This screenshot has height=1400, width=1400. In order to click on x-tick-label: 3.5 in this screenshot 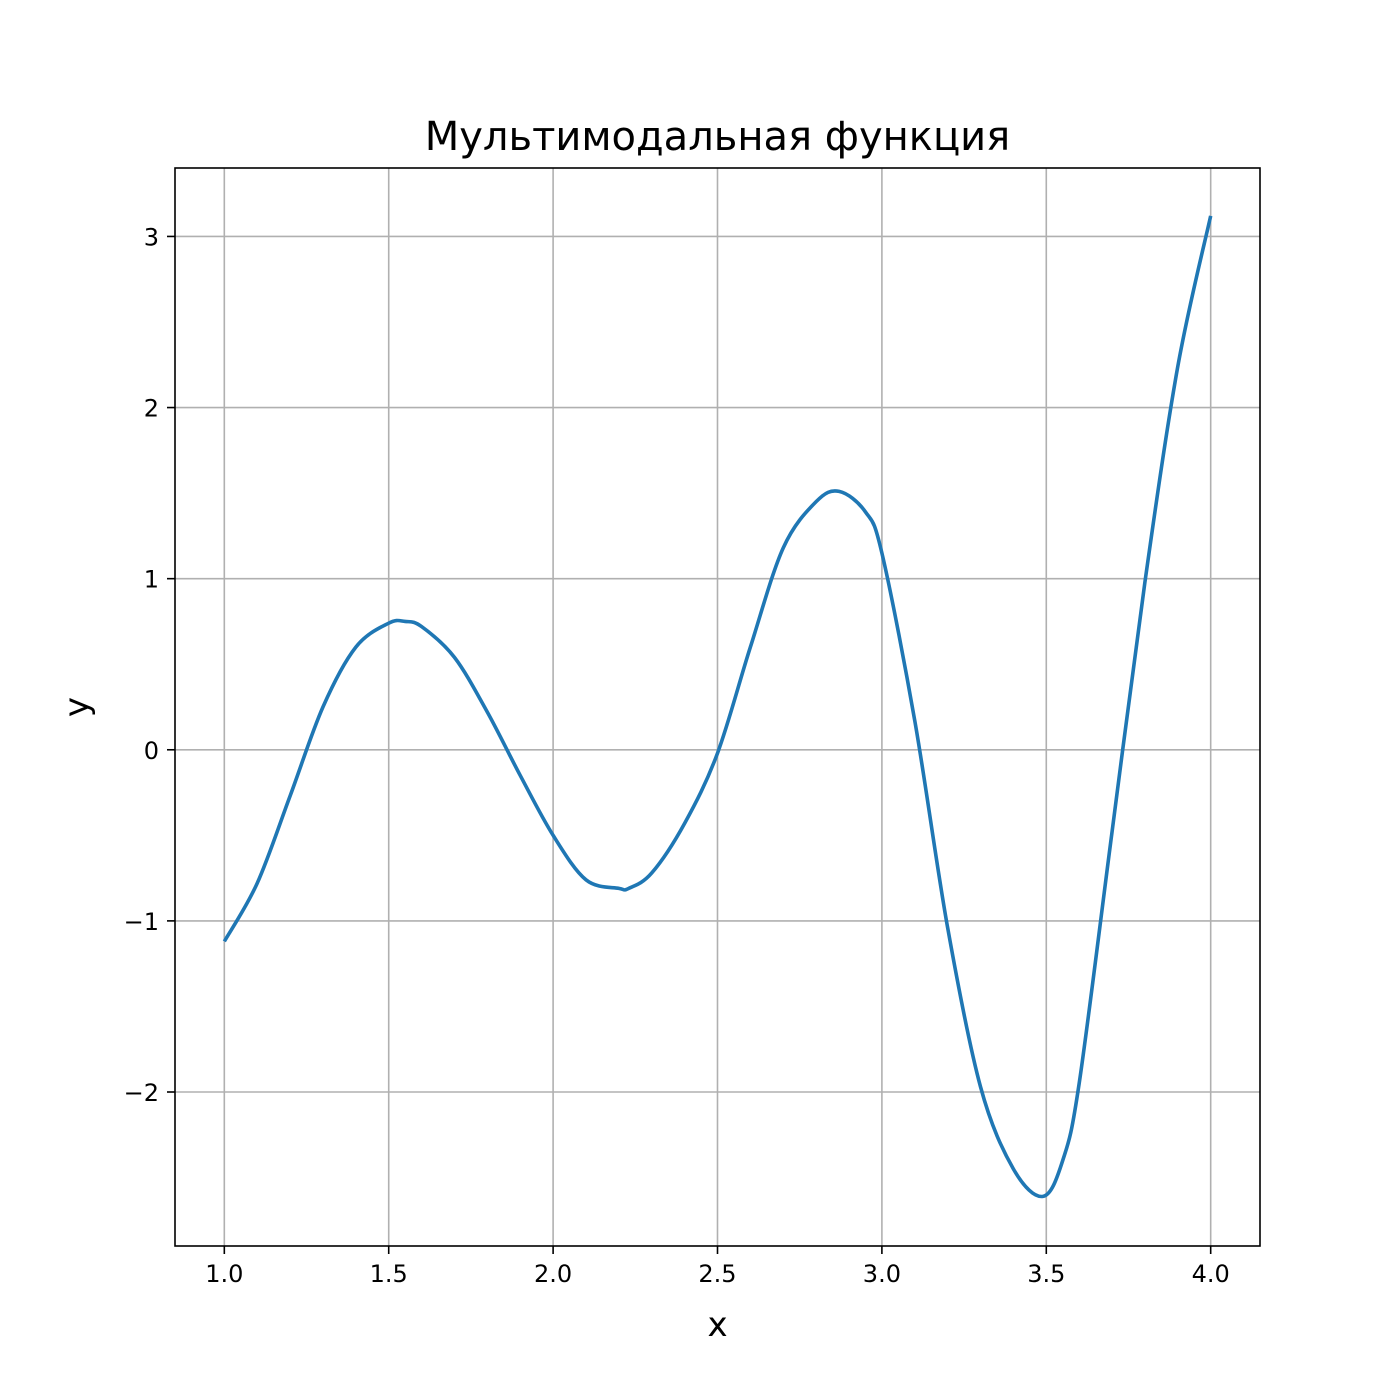, I will do `click(1046, 1274)`.